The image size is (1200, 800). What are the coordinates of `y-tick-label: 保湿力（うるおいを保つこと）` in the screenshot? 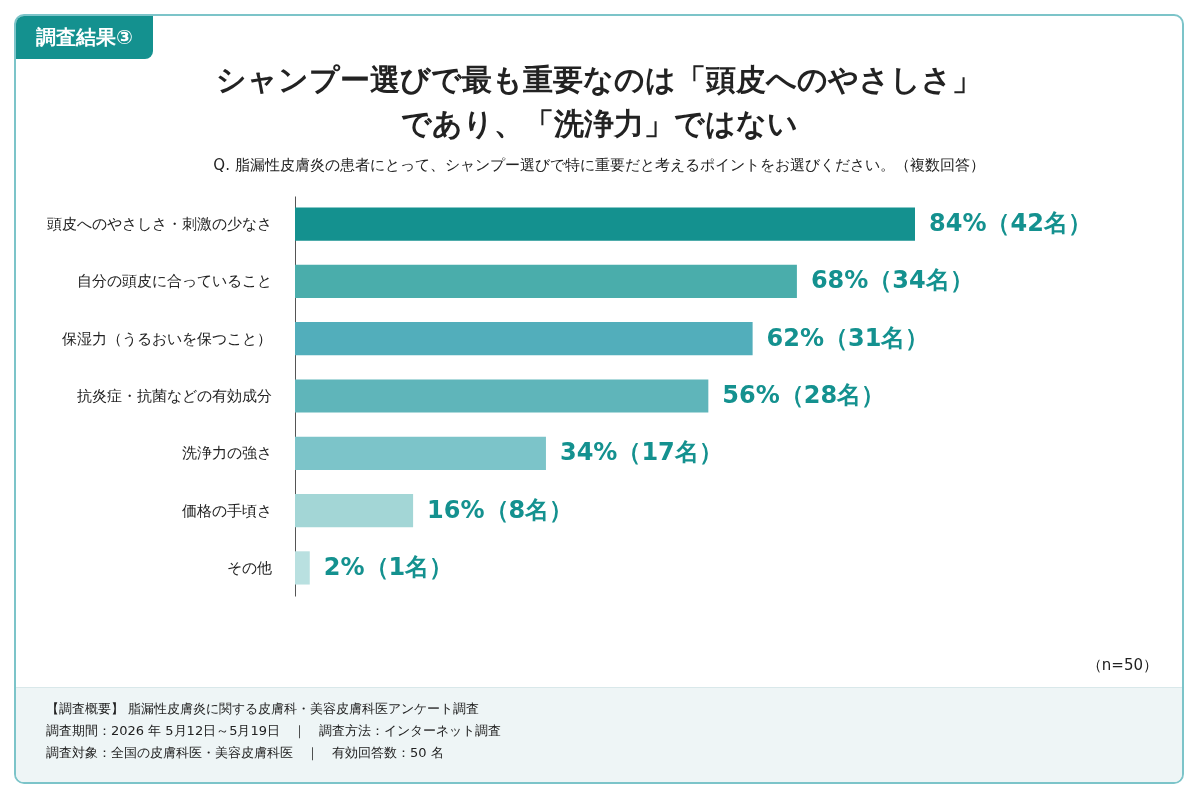 It's located at (166, 338).